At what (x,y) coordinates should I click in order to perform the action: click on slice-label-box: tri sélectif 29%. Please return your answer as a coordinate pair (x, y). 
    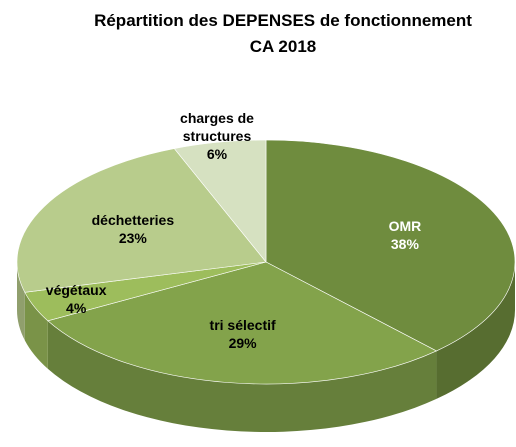
    Looking at the image, I should click on (243, 334).